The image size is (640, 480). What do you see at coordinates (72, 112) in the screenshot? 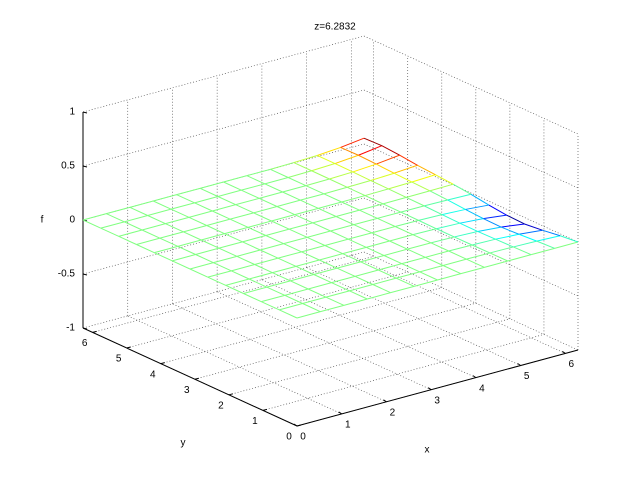
I see `z-tick-label: 1` at bounding box center [72, 112].